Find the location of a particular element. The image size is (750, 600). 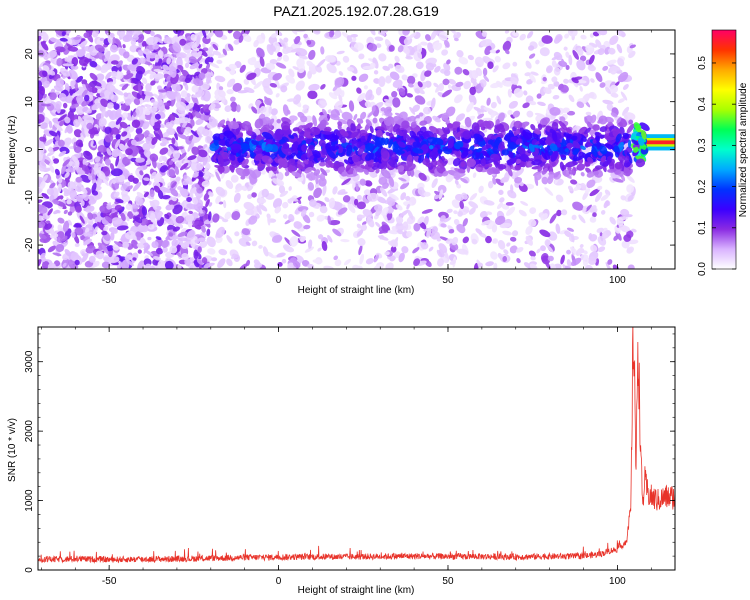

snr-y-tick-label: 1000 is located at coordinates (29, 500).